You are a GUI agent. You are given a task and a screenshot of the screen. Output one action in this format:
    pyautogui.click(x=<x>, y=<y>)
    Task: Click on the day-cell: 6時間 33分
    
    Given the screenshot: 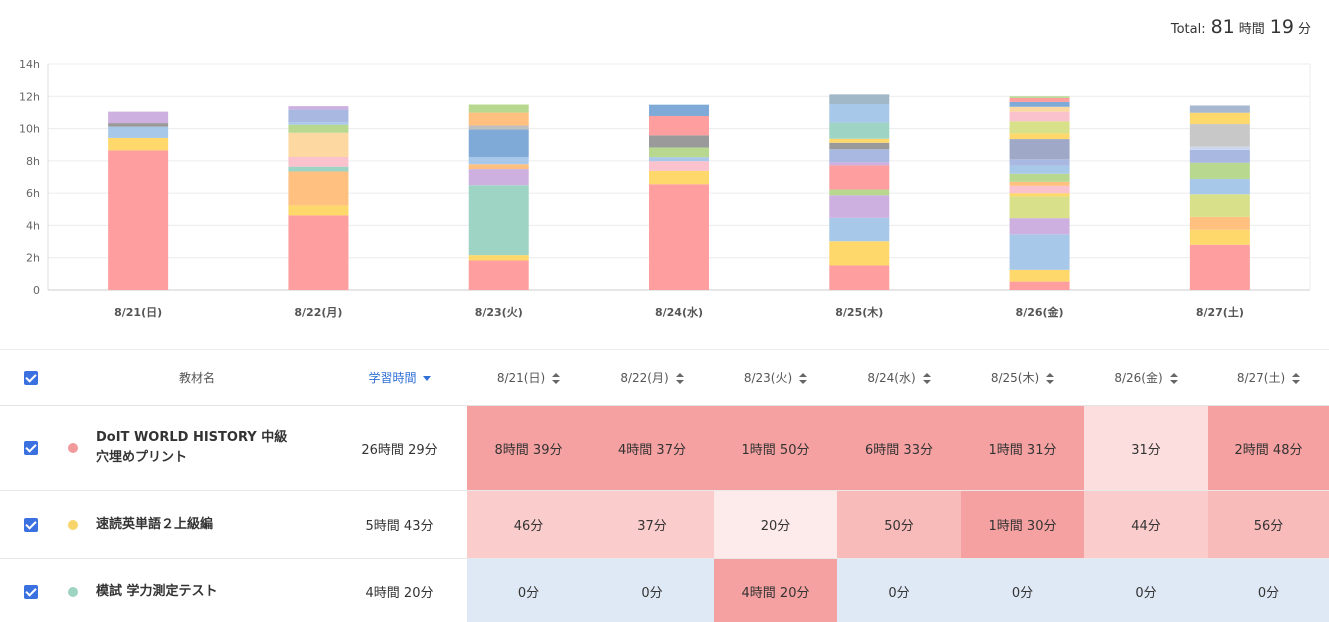 What is the action you would take?
    pyautogui.click(x=899, y=448)
    